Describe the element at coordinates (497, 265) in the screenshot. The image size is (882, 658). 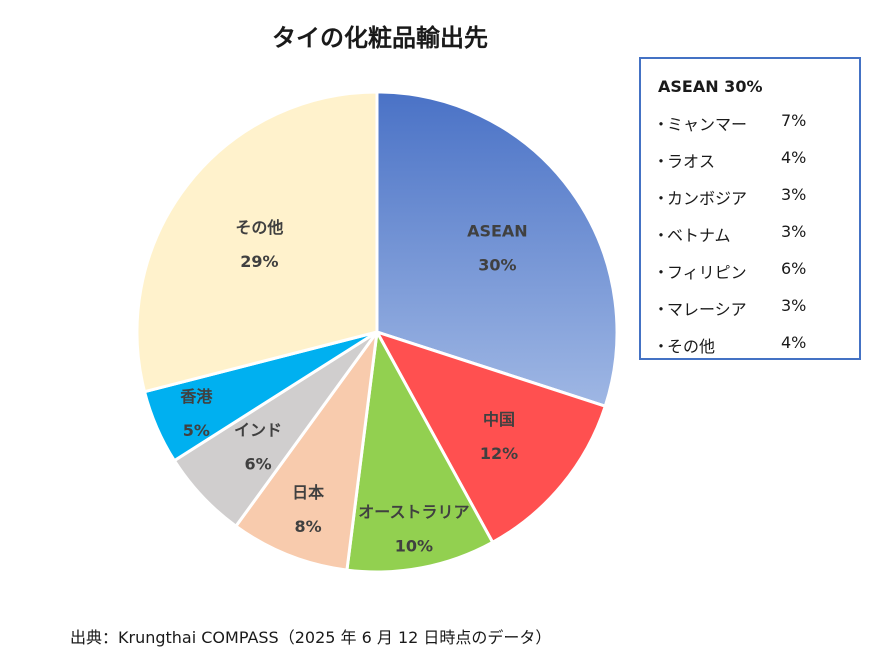
I see `slice-percent-label: 30%` at that location.